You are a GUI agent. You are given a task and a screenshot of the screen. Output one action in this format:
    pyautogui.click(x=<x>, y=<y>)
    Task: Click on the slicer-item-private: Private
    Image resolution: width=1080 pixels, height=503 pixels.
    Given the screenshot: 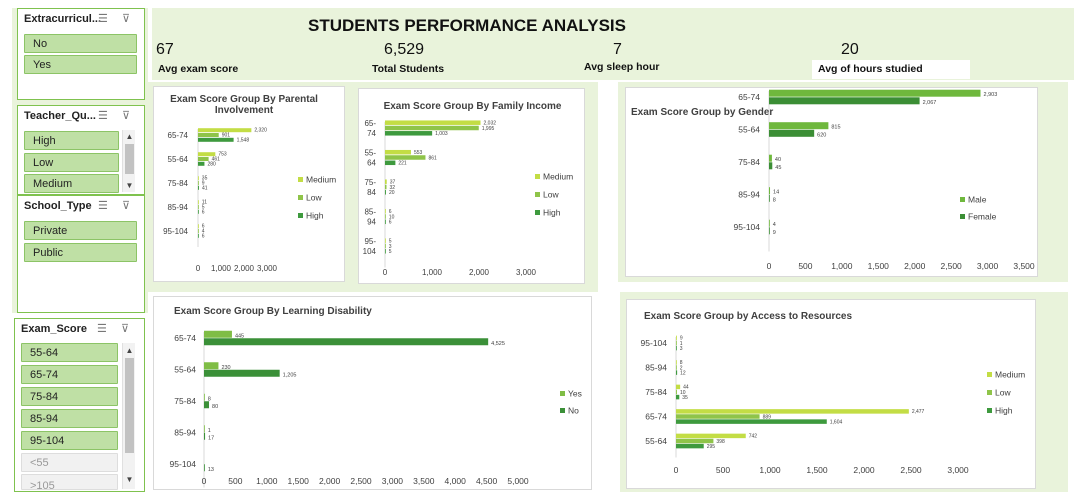 What is the action you would take?
    pyautogui.click(x=80, y=230)
    